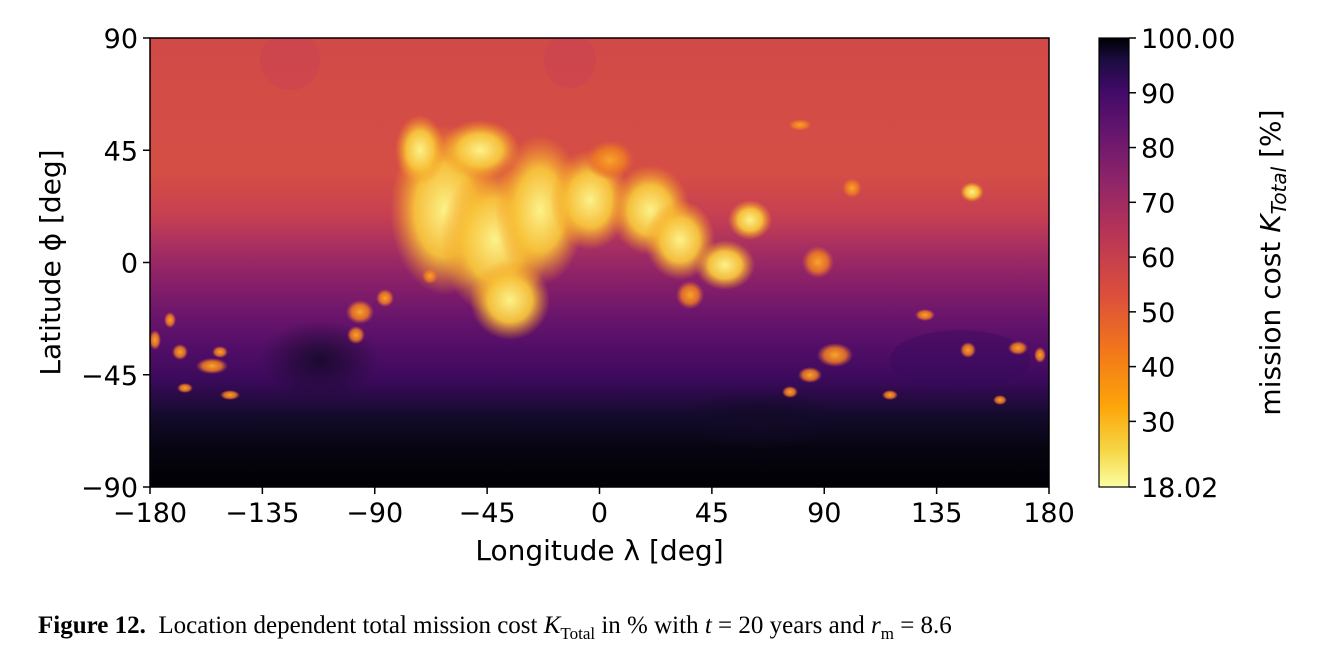 The height and width of the screenshot is (663, 1322). I want to click on y-tick-label: −90, so click(109, 488).